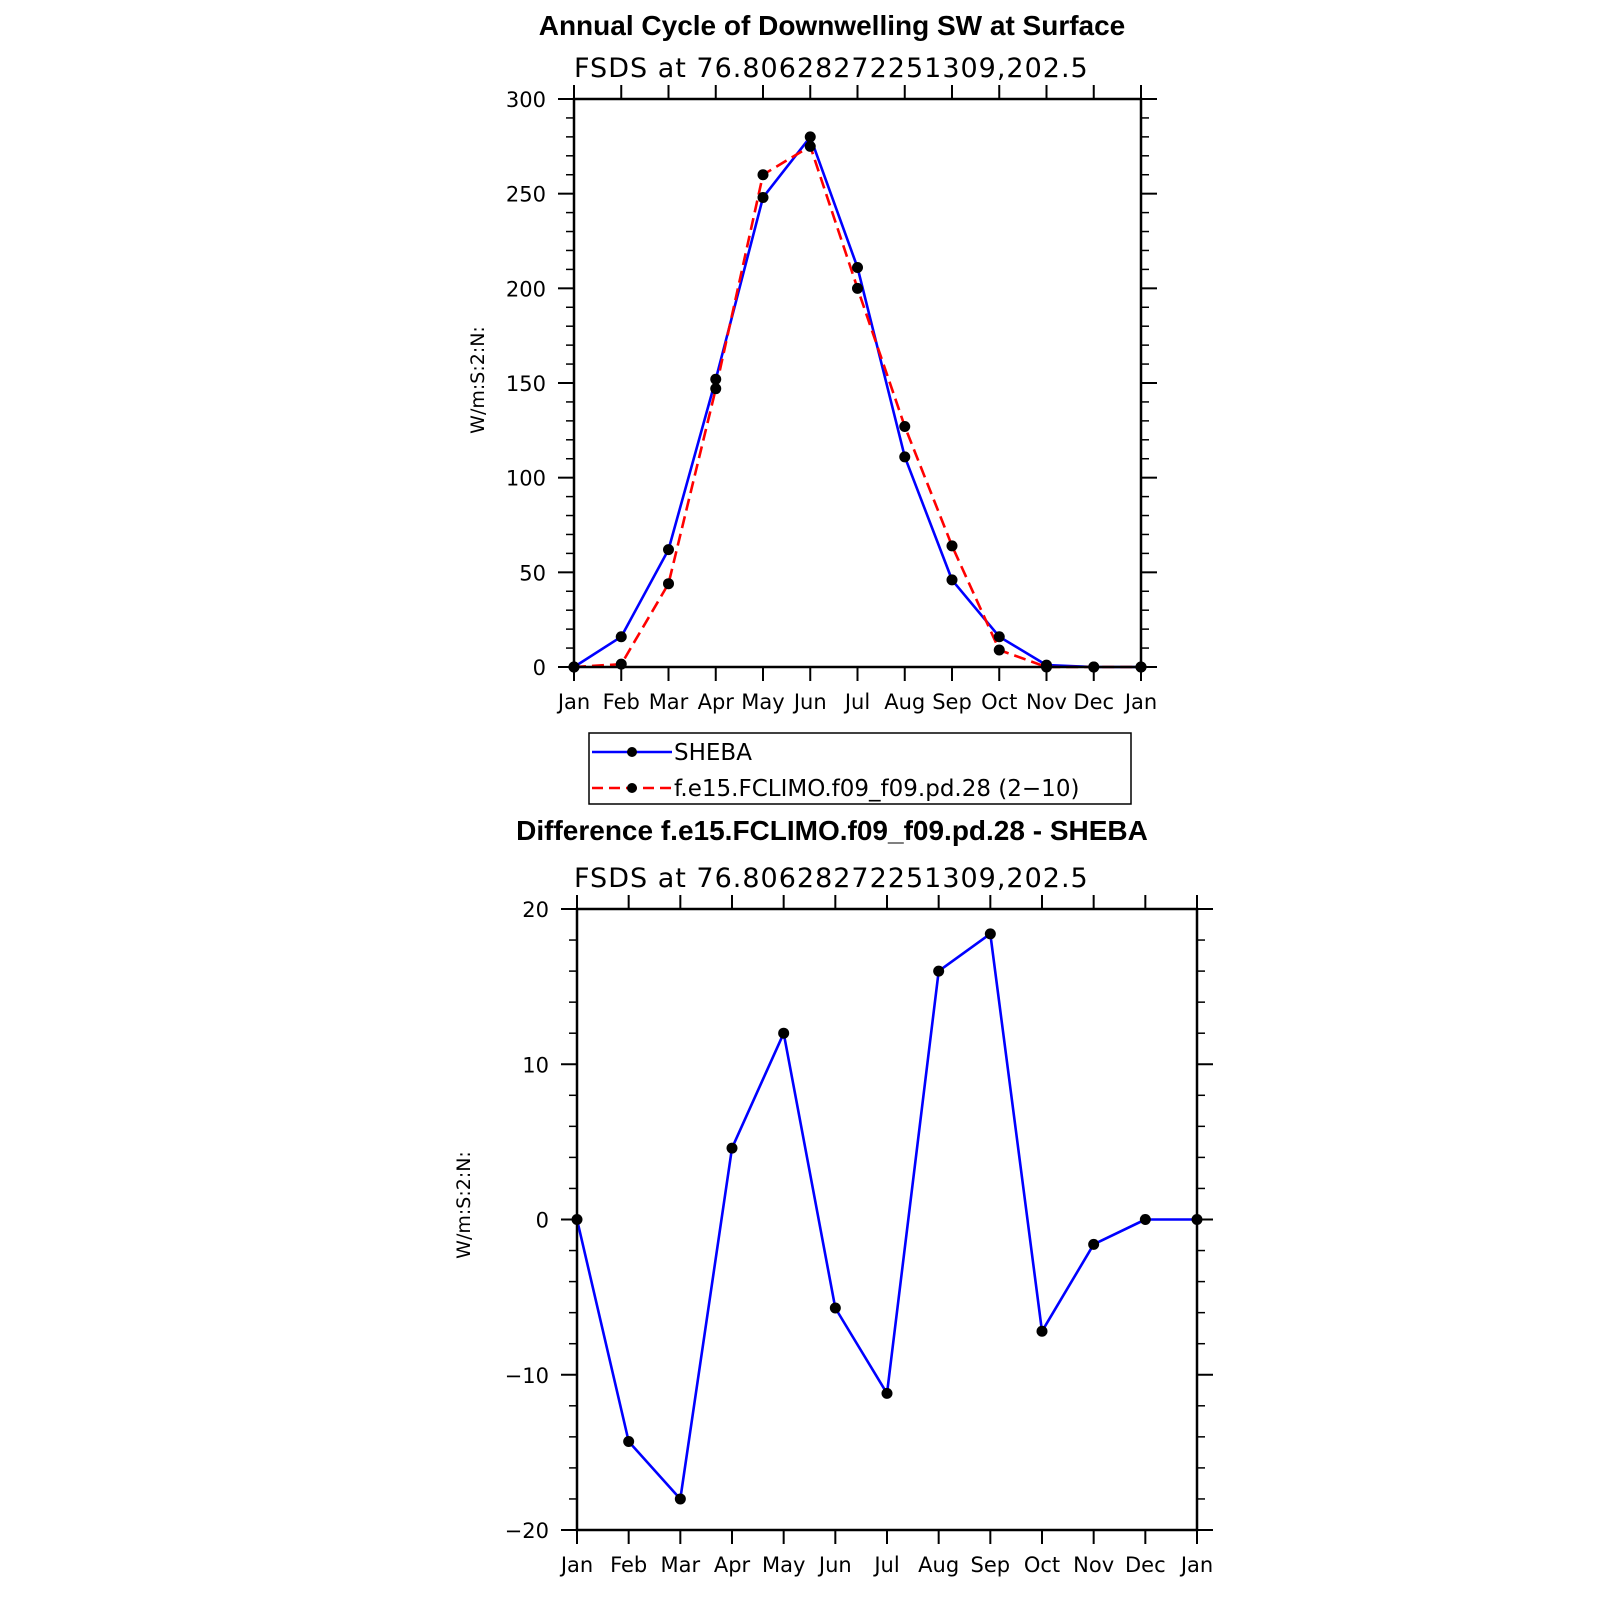 Image resolution: width=1608 pixels, height=1608 pixels. Describe the element at coordinates (632, 788) in the screenshot. I see `legend-marker-model` at that location.